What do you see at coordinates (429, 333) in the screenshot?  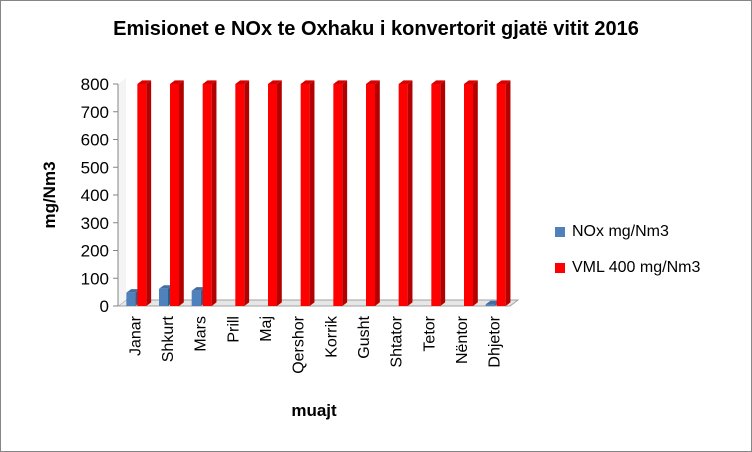 I see `x-tick-label: Tetor` at bounding box center [429, 333].